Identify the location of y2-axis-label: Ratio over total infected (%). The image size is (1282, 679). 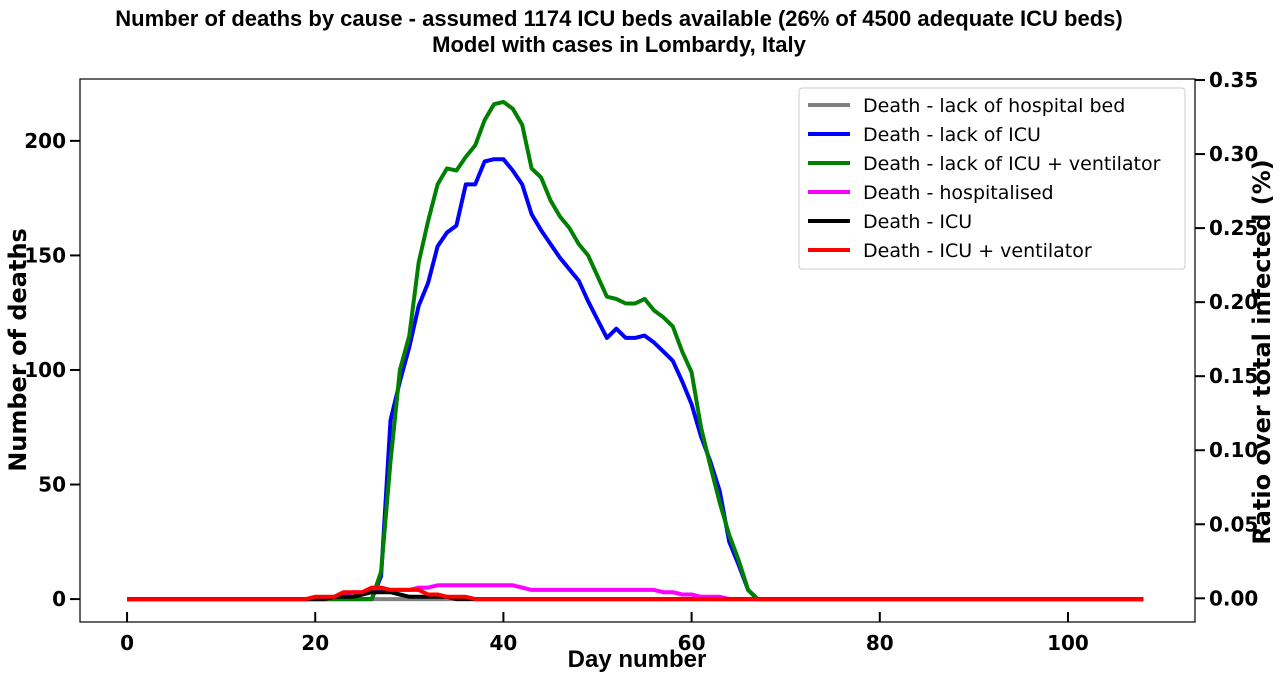
(1262, 352).